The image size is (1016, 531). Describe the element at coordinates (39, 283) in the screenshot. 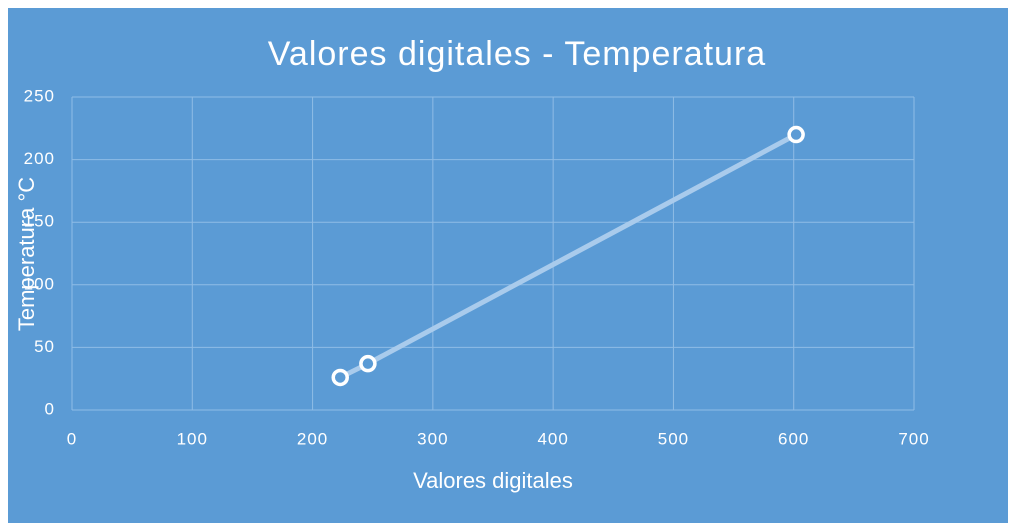

I see `y-tick-label: 100` at that location.